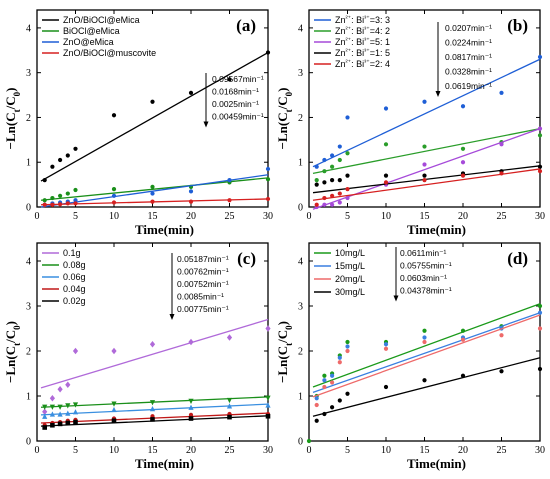  Describe the element at coordinates (300, 28) in the screenshot. I see `y-tick-label: 4` at that location.